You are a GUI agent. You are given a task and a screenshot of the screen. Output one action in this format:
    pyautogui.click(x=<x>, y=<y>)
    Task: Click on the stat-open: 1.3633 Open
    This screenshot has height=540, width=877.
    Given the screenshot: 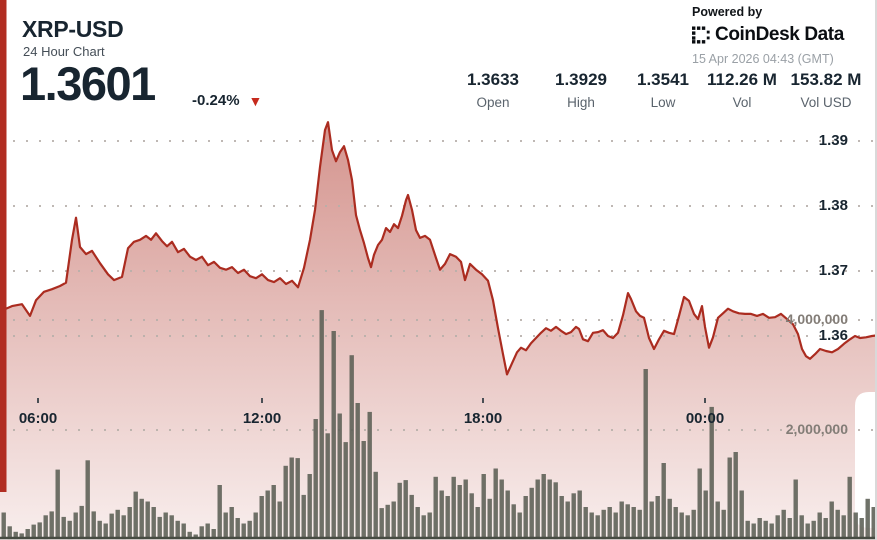 What is the action you would take?
    pyautogui.click(x=493, y=90)
    